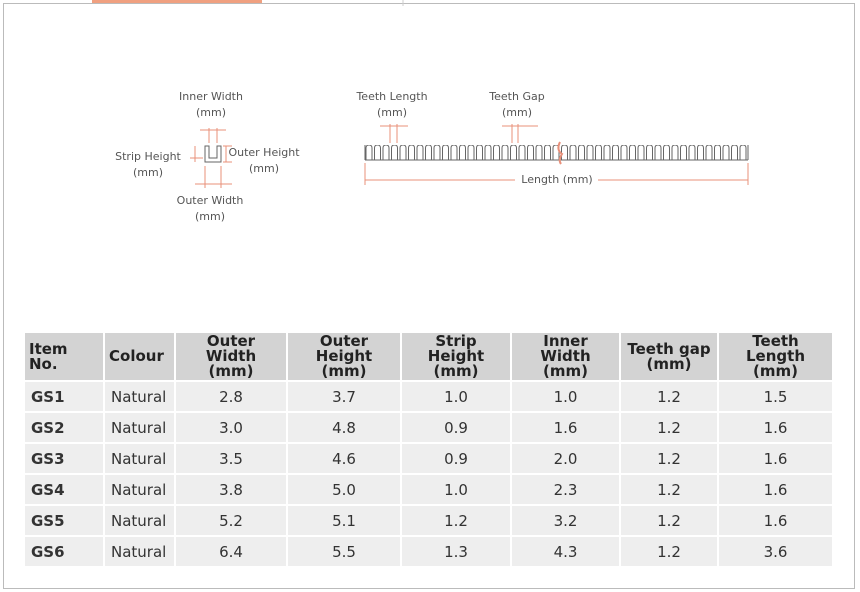 The width and height of the screenshot is (860, 592). Describe the element at coordinates (344, 428) in the screenshot. I see `cell: 4.8` at that location.